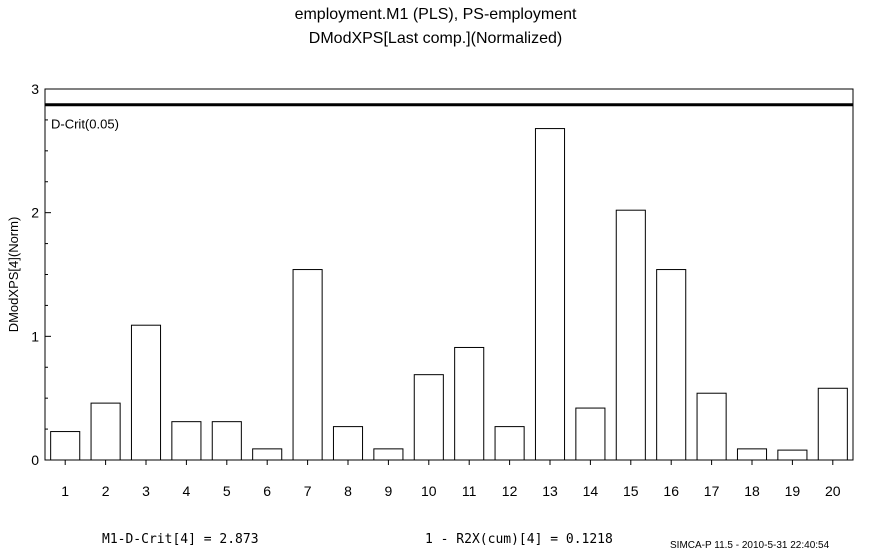  Describe the element at coordinates (750, 545) in the screenshot. I see `software-stamp: SIMCA-P 11.5 - 2010-5-31 22:40:54` at that location.